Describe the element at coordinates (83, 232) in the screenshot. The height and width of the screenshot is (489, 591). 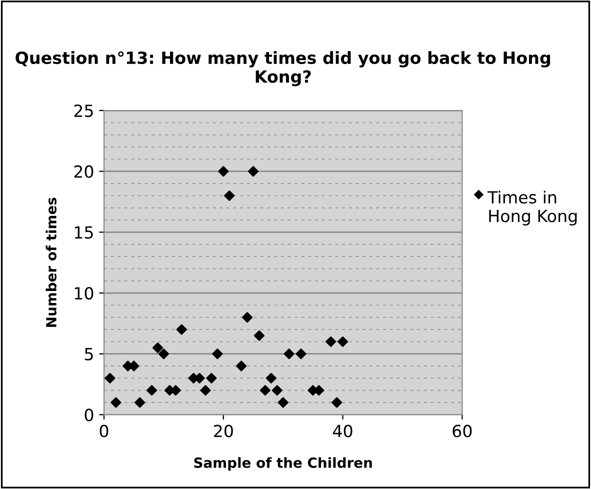
I see `y-tick-label: 15` at that location.